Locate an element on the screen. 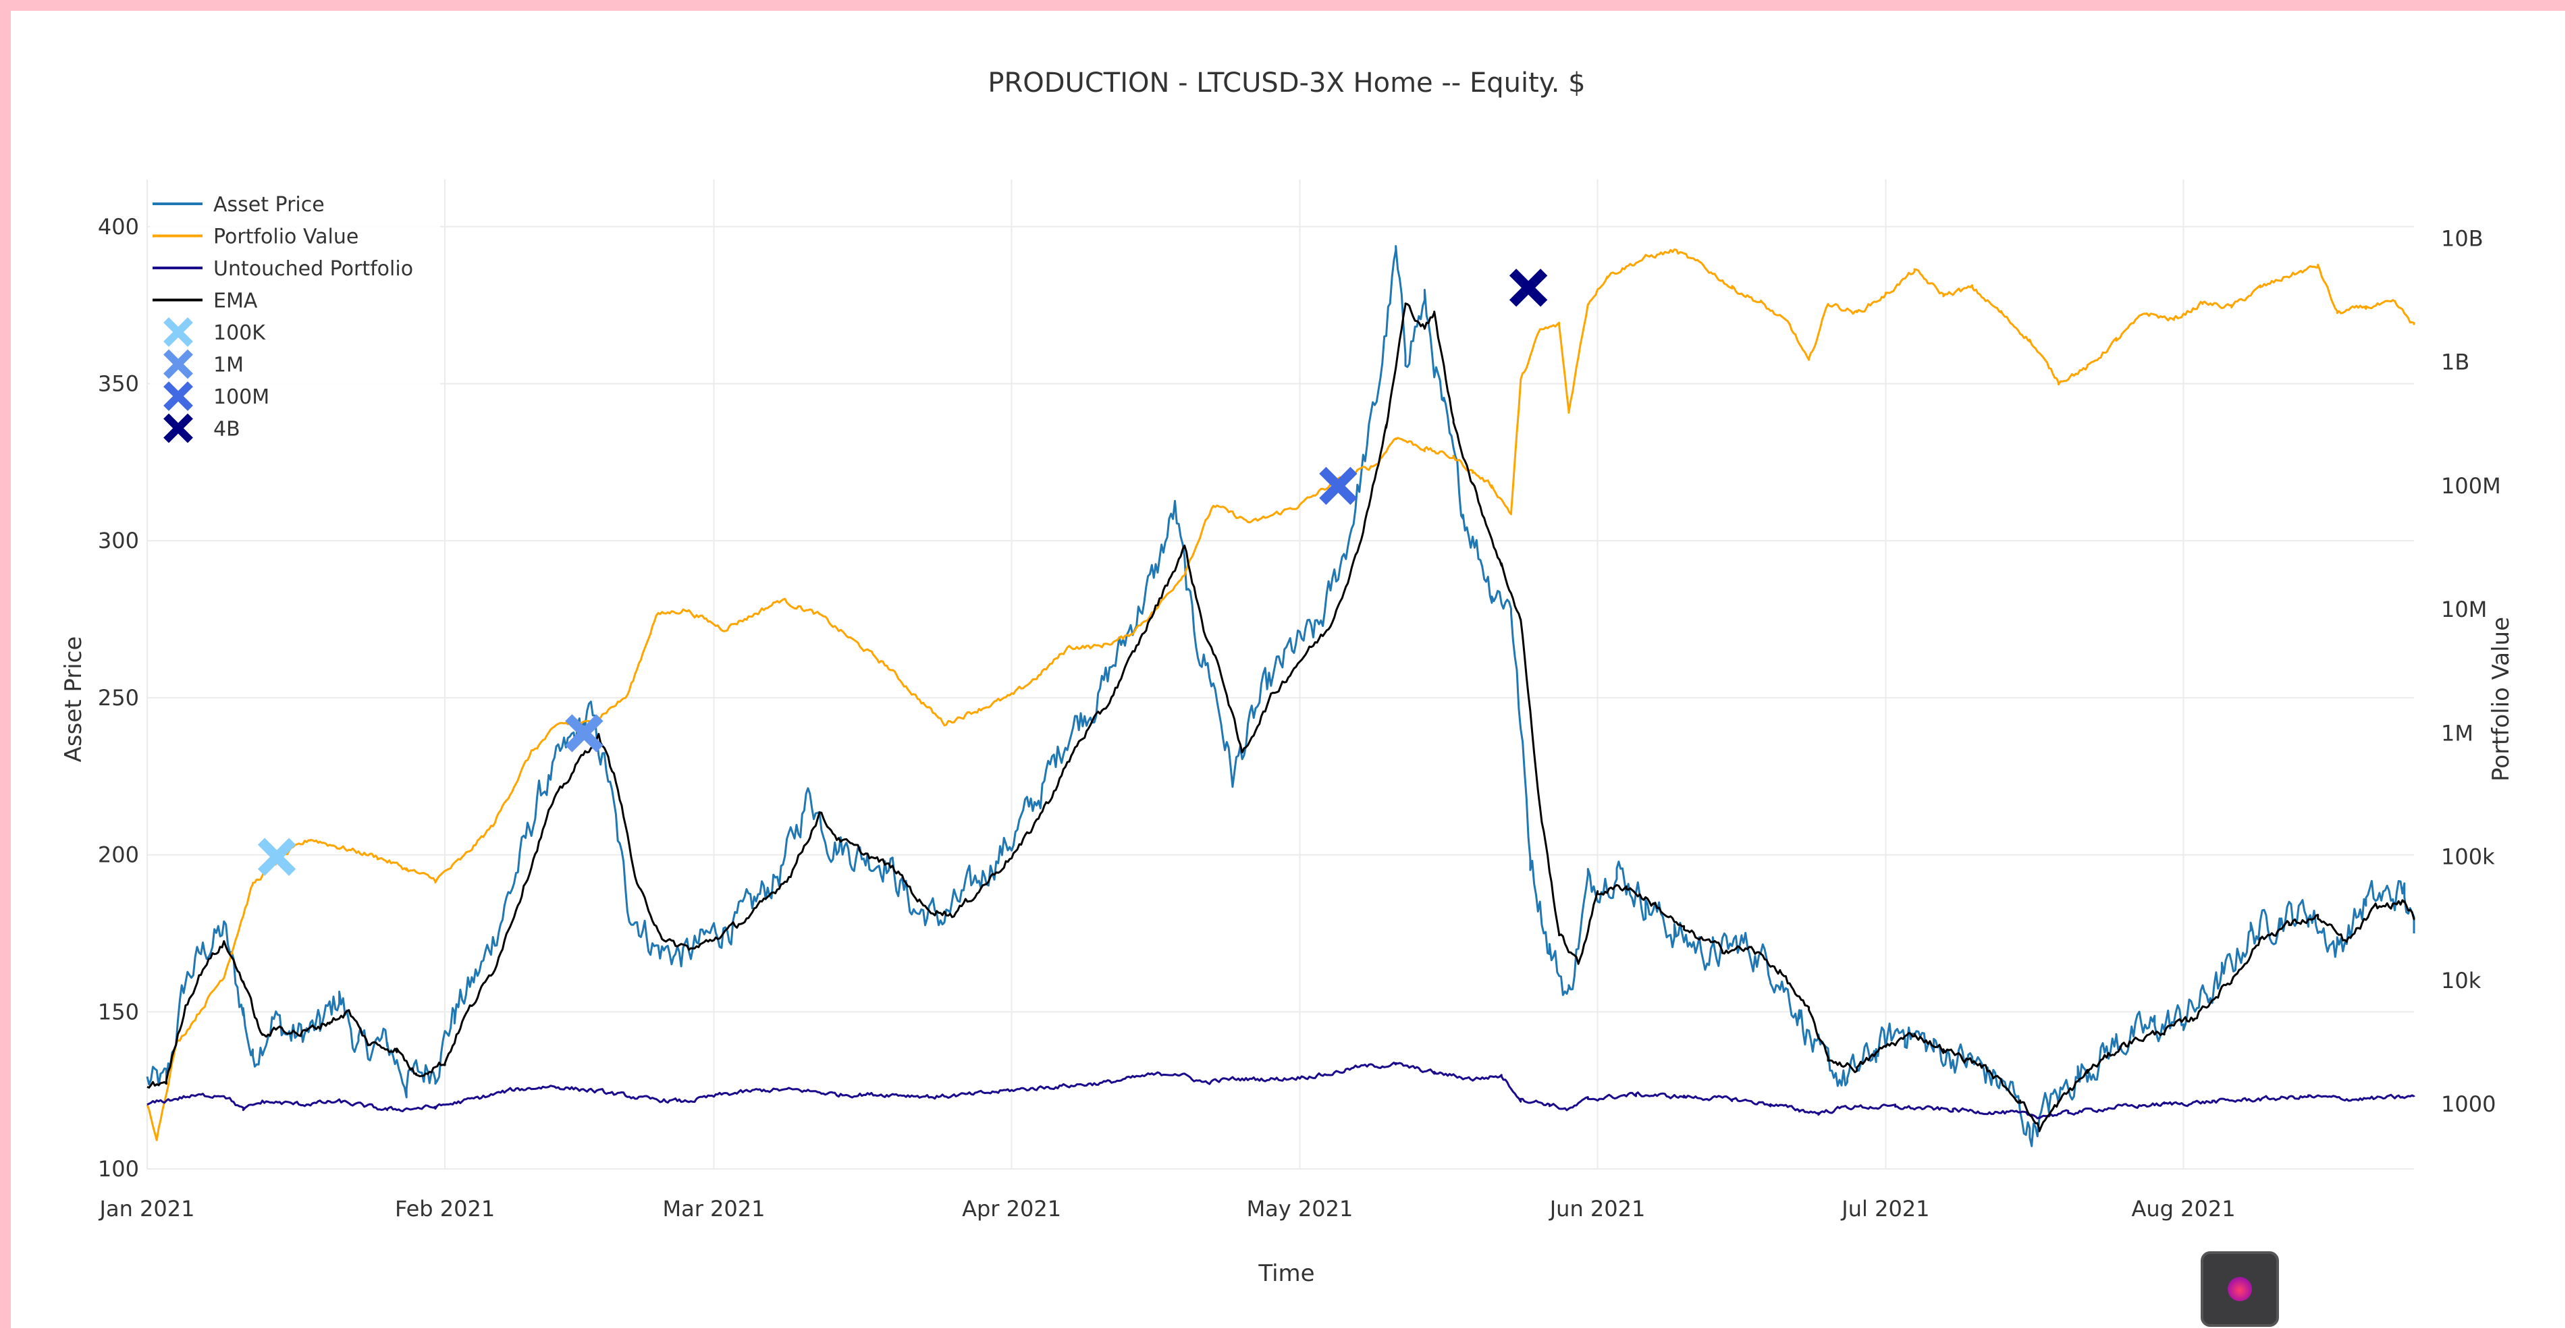 Image resolution: width=2576 pixels, height=1339 pixels. y2-tick-label: 1B is located at coordinates (2455, 362).